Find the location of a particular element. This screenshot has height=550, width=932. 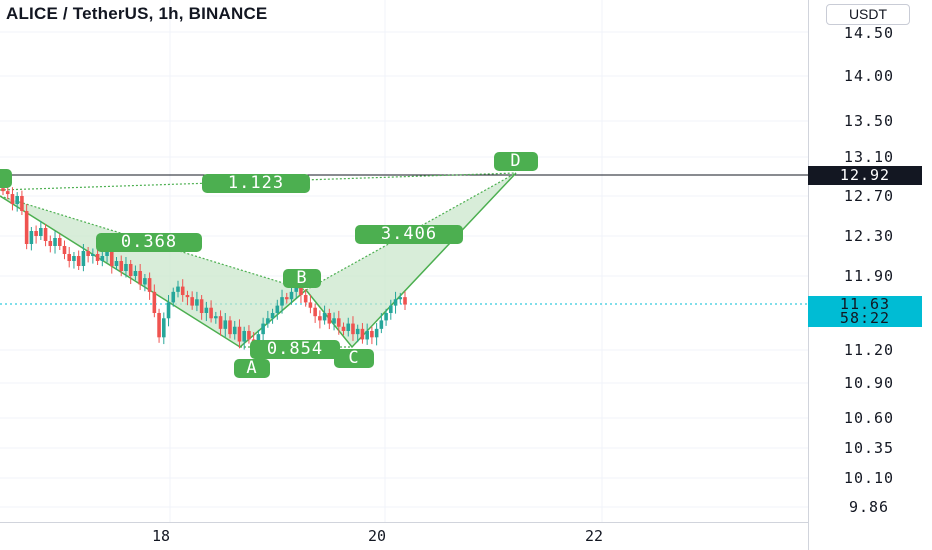

pattern-point-c: C is located at coordinates (354, 358).